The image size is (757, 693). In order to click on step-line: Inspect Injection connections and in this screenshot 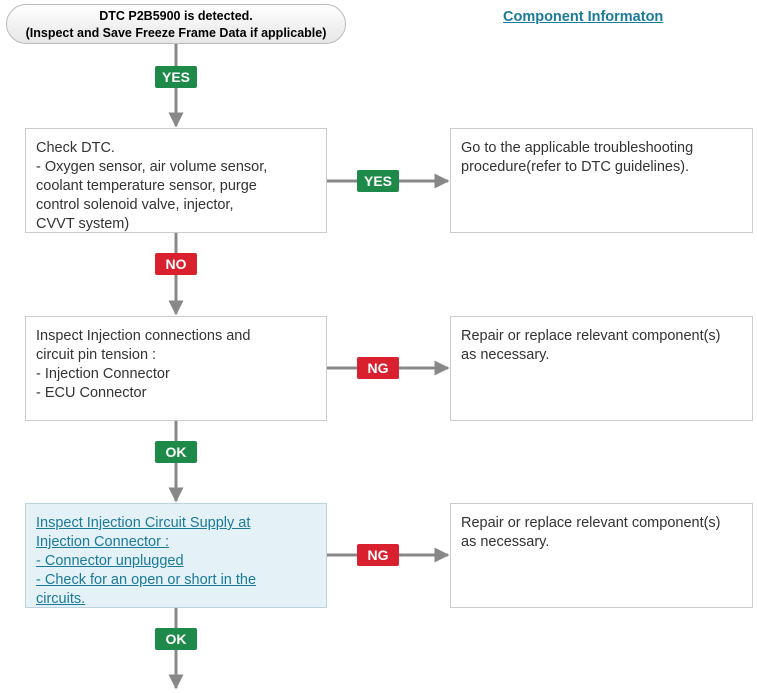, I will do `click(143, 336)`.